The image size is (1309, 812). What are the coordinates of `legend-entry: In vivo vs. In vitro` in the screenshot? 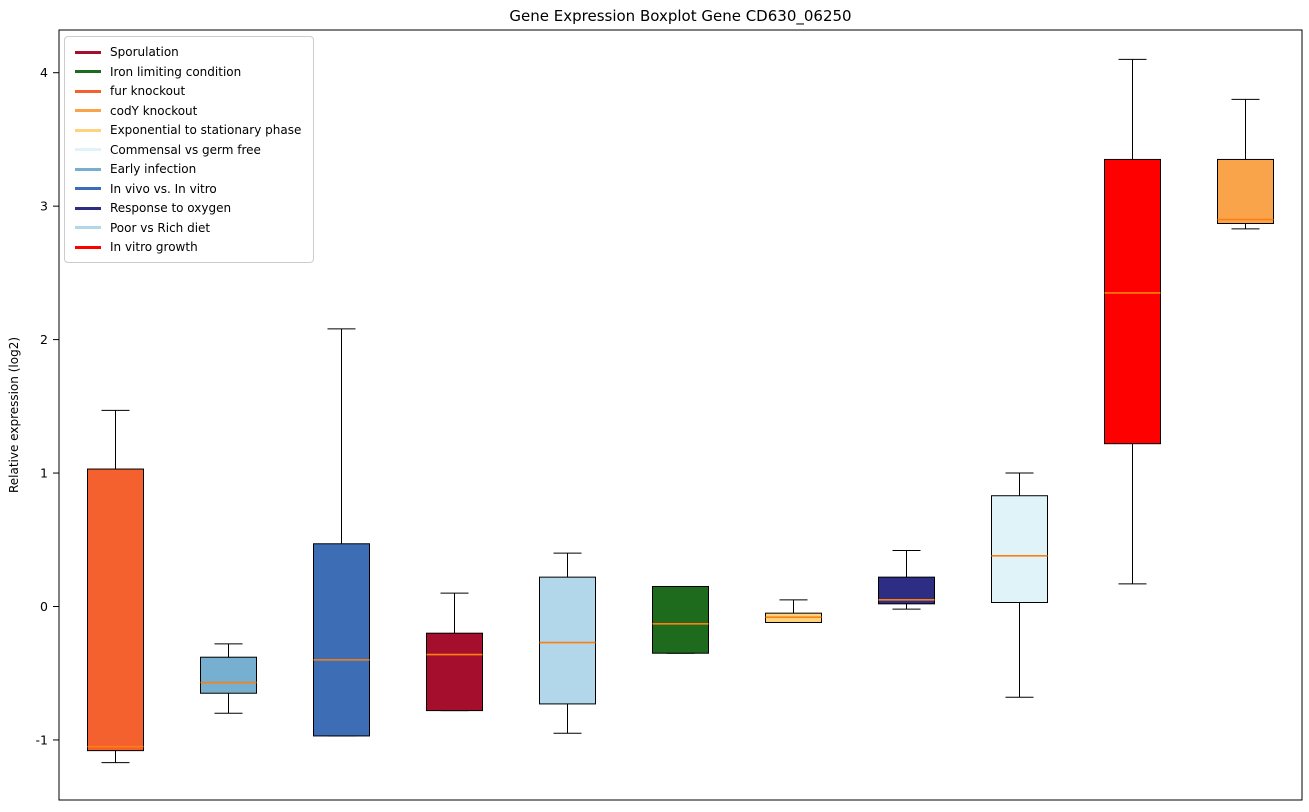 It's located at (188, 189).